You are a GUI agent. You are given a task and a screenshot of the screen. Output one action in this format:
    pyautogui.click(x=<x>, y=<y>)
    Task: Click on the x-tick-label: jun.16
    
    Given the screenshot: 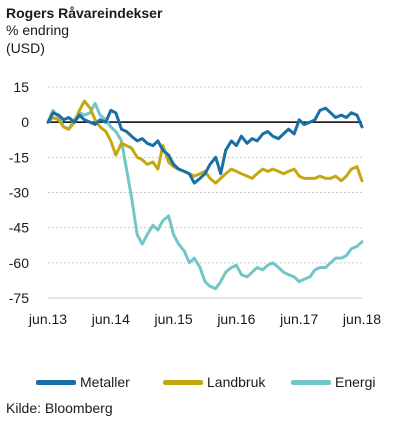 What is the action you would take?
    pyautogui.click(x=235, y=319)
    